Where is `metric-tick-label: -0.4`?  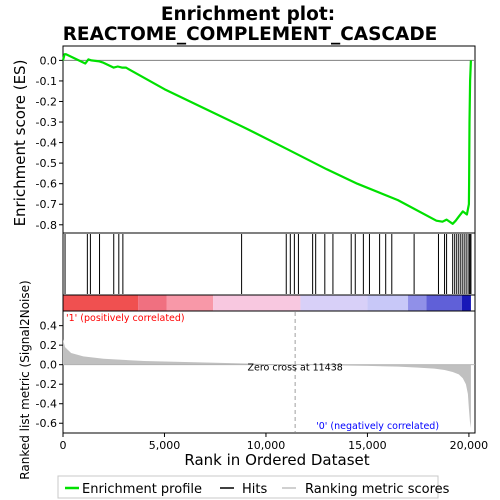 metric-tick-label: -0.4 is located at coordinates (46, 404).